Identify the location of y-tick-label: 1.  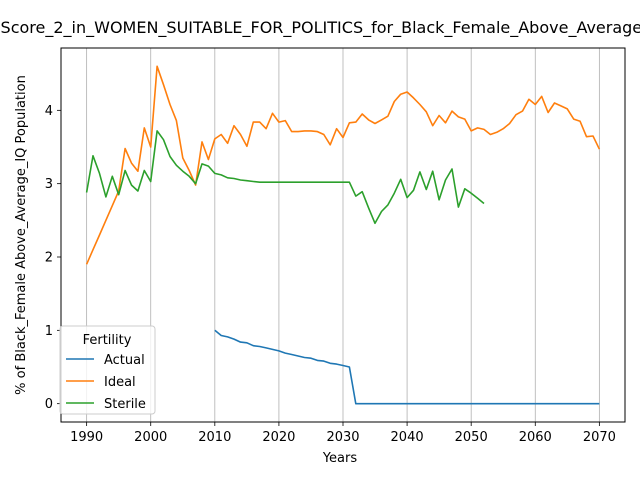
(49, 331).